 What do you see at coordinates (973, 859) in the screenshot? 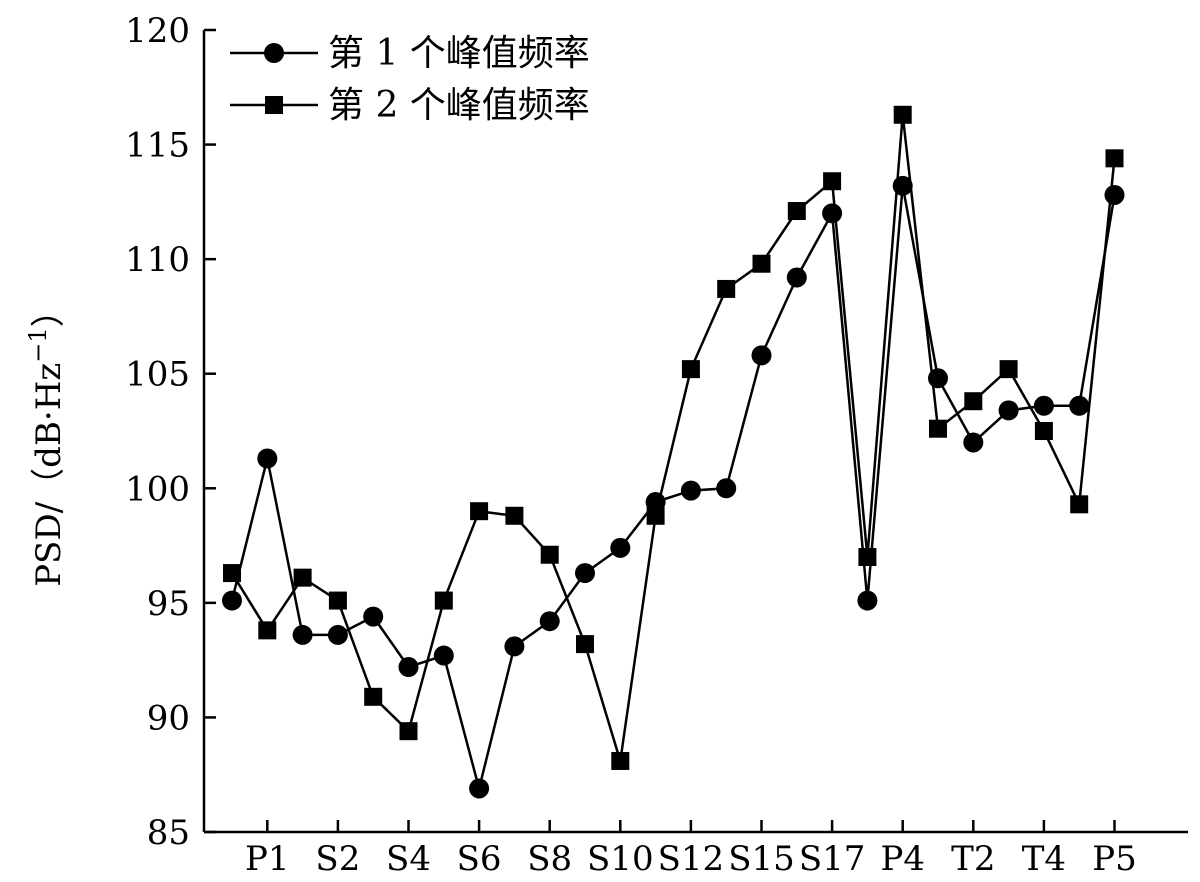
I see `x-tick-label: T2` at bounding box center [973, 859].